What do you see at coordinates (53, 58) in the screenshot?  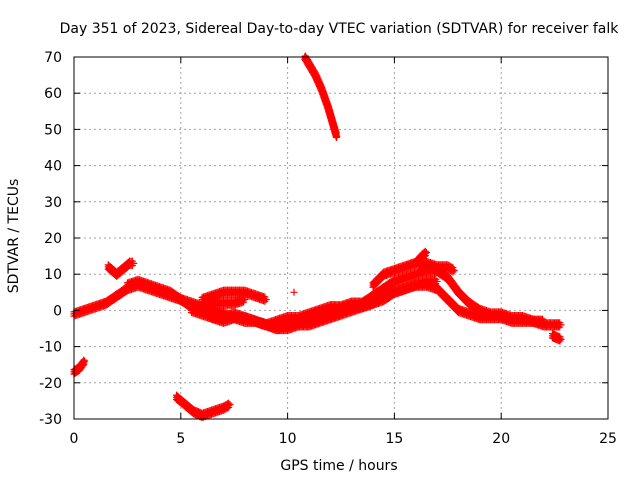 I see `y-tick-label: 70` at bounding box center [53, 58].